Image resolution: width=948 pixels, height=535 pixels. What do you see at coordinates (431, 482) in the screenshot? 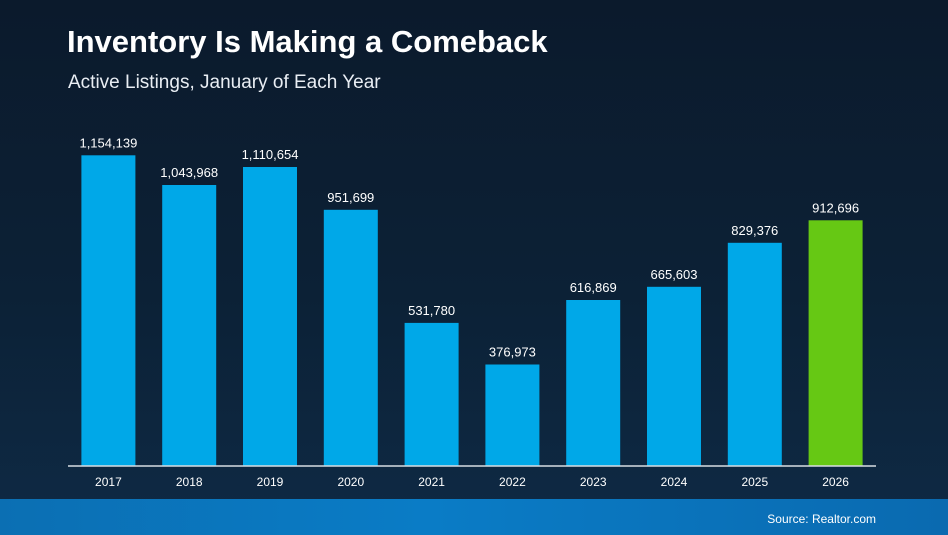
I see `x-tick-2021: 2021` at bounding box center [431, 482].